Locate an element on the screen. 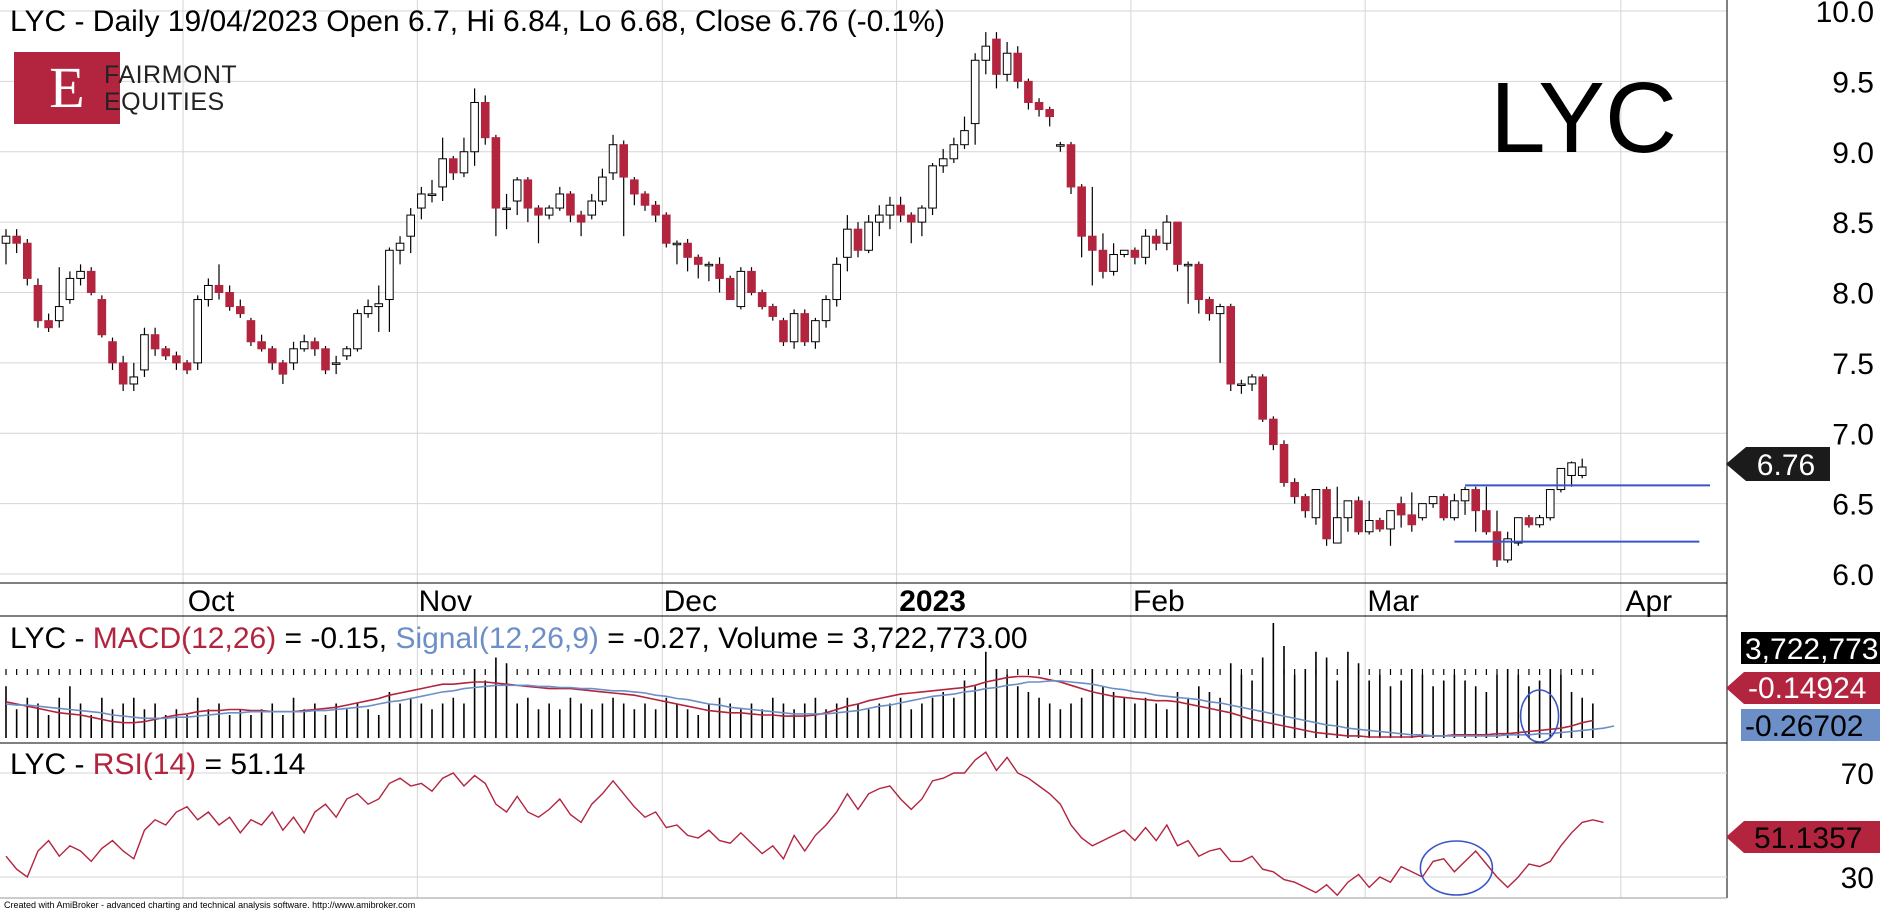 The height and width of the screenshot is (911, 1880). price-tick-label: 7.0 is located at coordinates (1853, 434).